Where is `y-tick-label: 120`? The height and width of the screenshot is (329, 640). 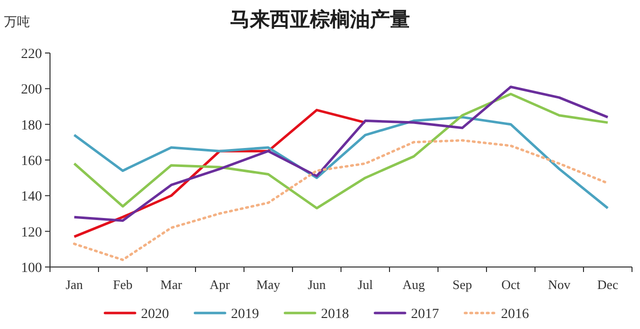 y-tick-label: 120 is located at coordinates (31, 232).